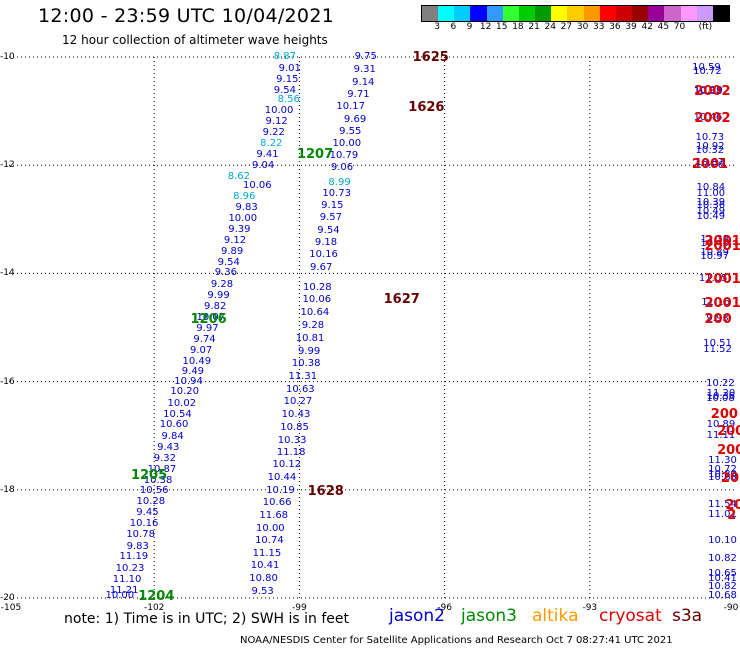  What do you see at coordinates (197, 362) in the screenshot?
I see `wave-height-value: 10.49` at bounding box center [197, 362].